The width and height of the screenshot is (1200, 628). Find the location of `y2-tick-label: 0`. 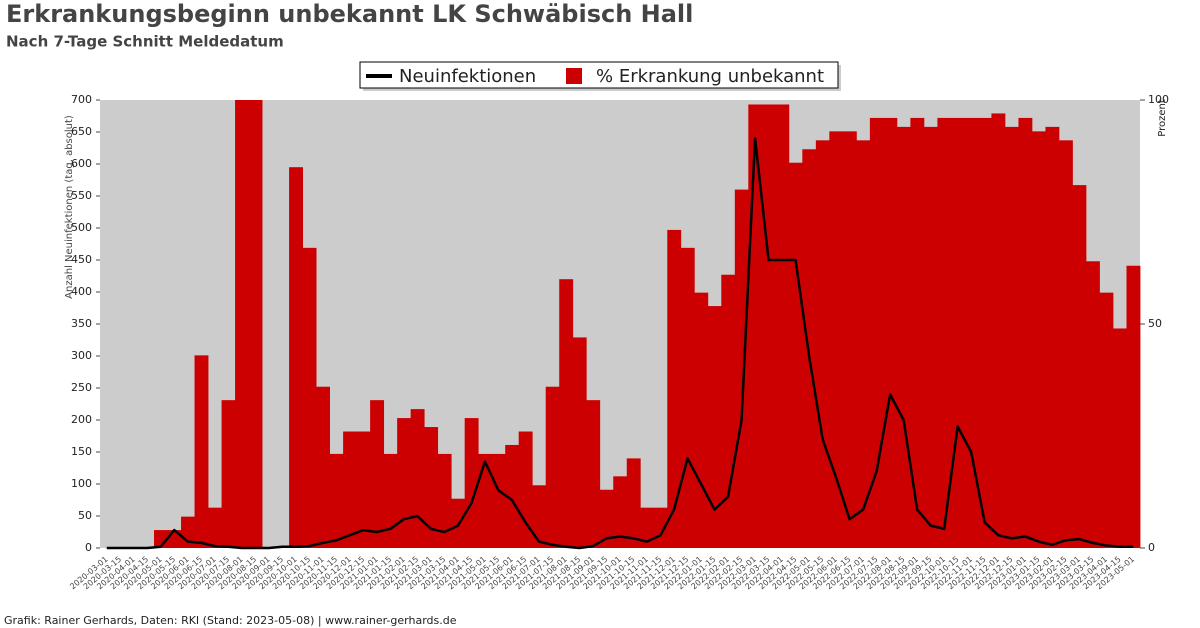

y2-tick-label: 0 is located at coordinates (1151, 547).